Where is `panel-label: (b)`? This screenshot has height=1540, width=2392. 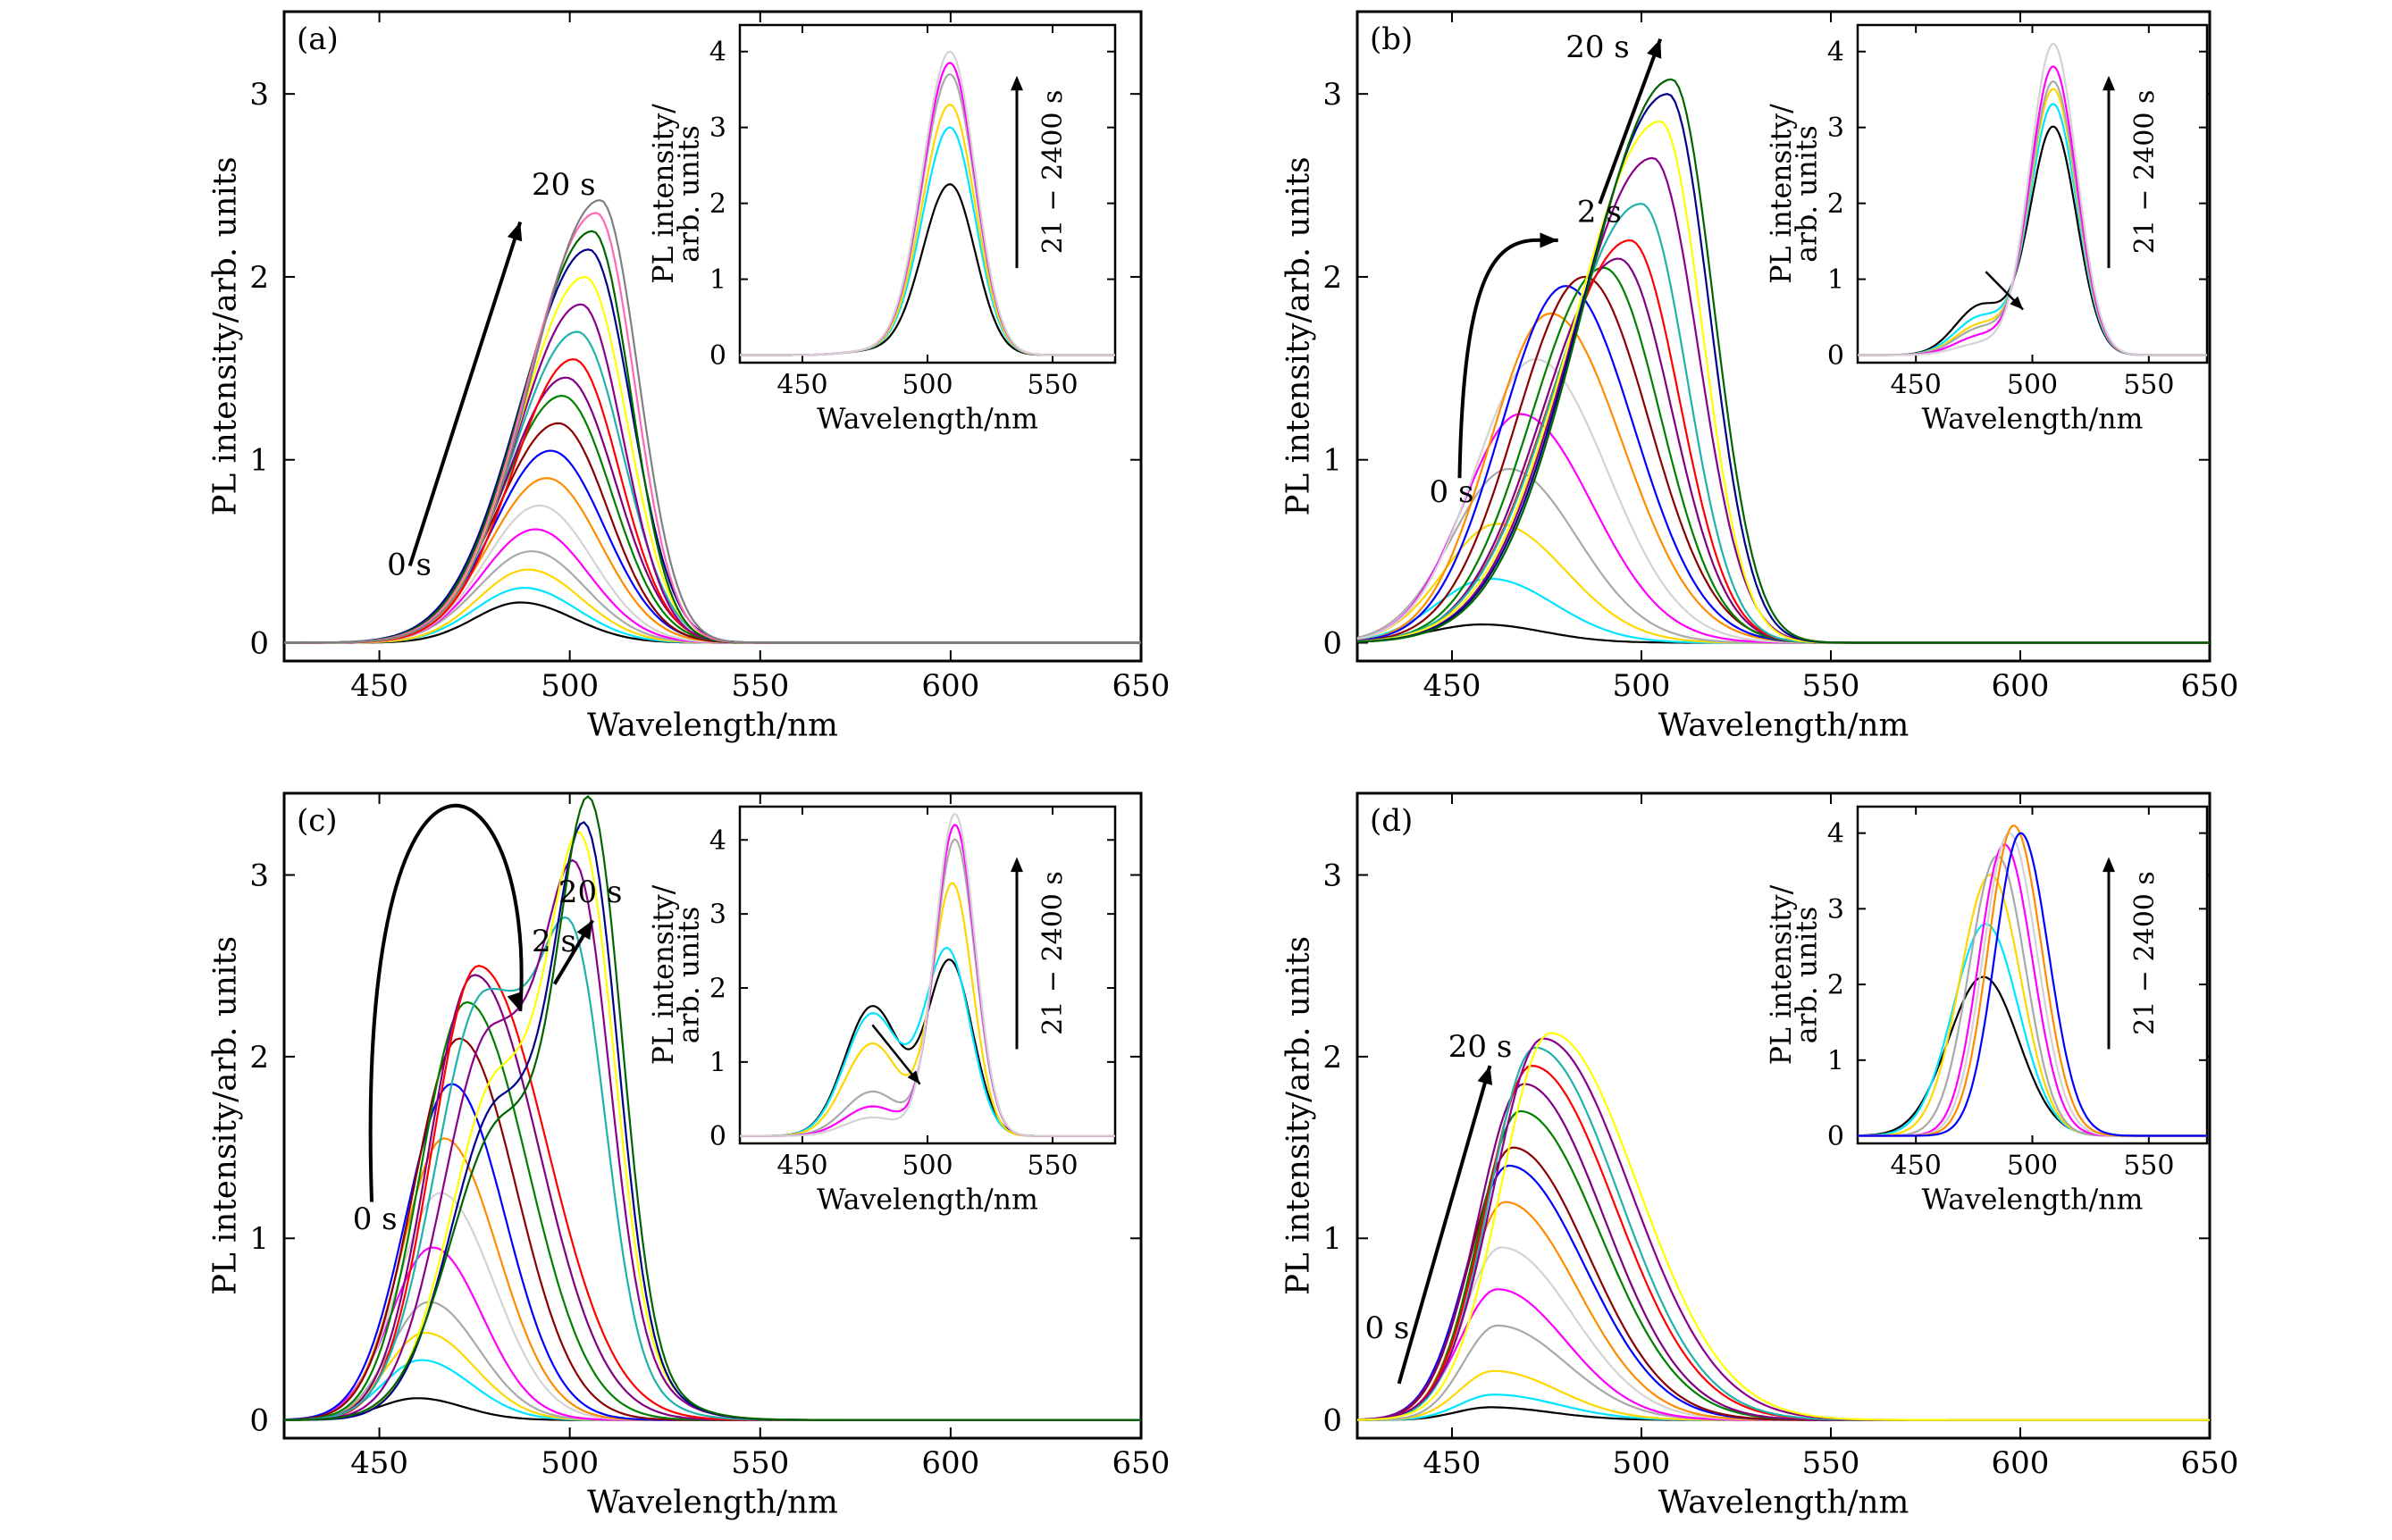
panel-label: (b) is located at coordinates (1392, 39).